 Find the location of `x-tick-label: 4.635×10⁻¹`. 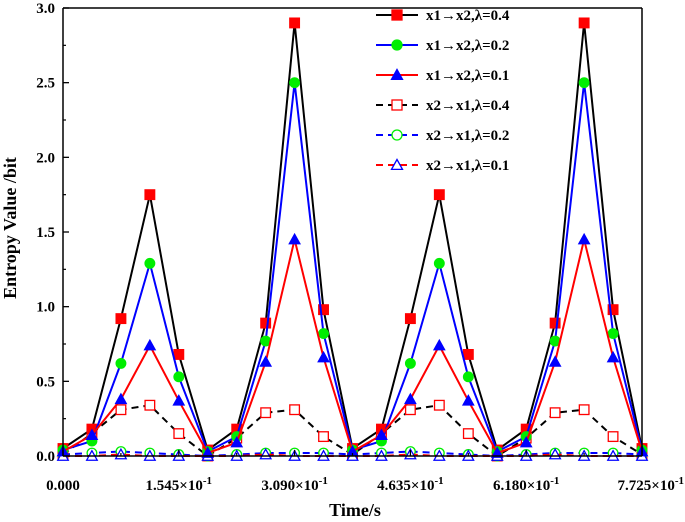

x-tick-label: 4.635×10⁻¹ is located at coordinates (410, 484).